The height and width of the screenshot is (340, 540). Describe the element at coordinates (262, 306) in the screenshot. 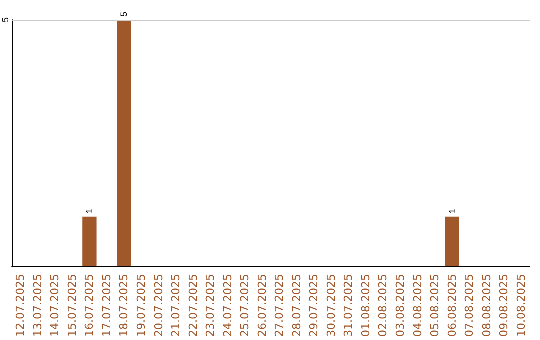

I see `x-tick-label: 26.07.2025` at that location.